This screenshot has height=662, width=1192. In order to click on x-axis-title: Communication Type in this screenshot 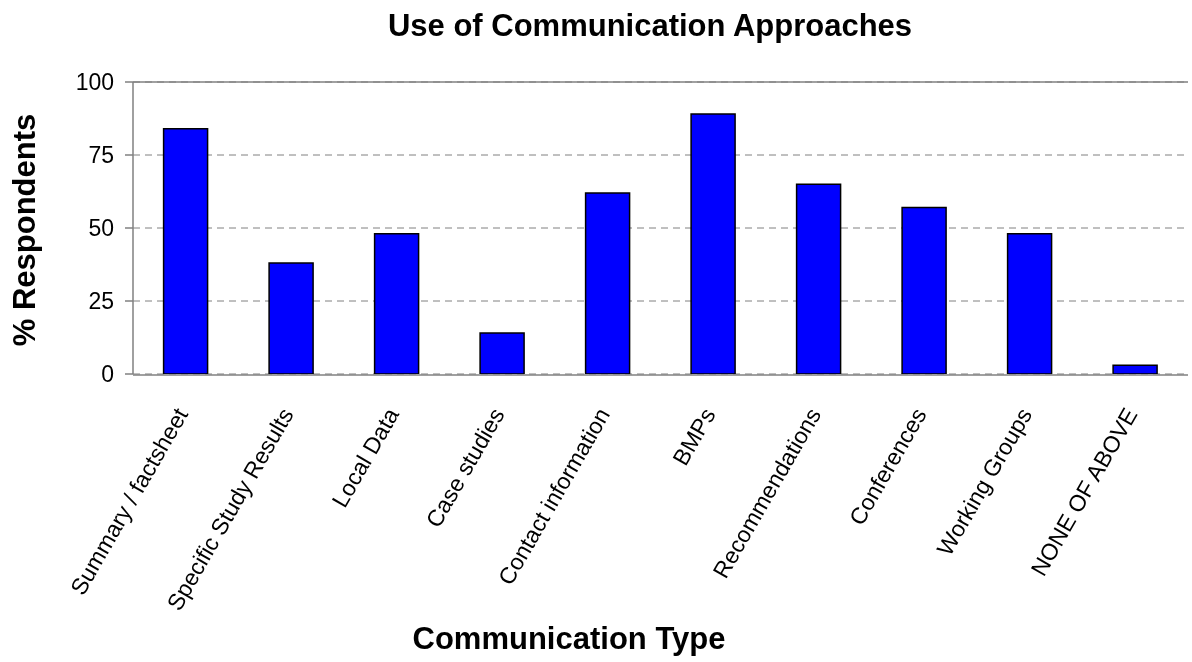, I will do `click(569, 639)`.